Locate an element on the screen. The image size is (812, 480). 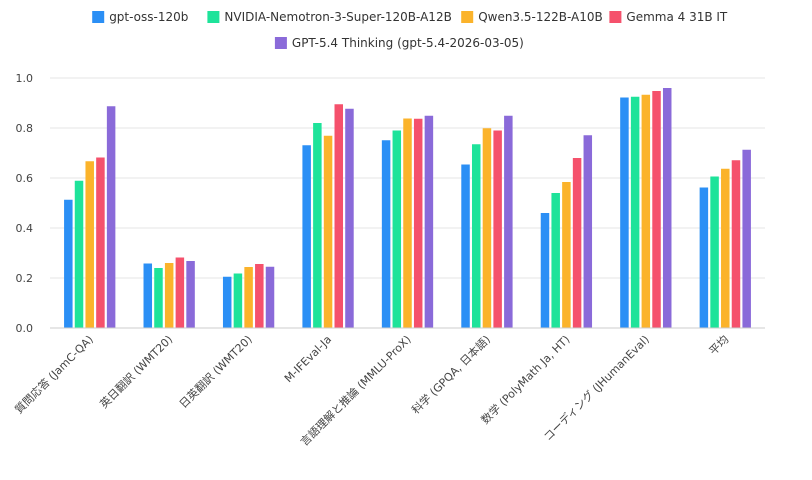
legend-item: NVIDIA-Nemotron-3-Super-120B-A12B is located at coordinates (329, 17).